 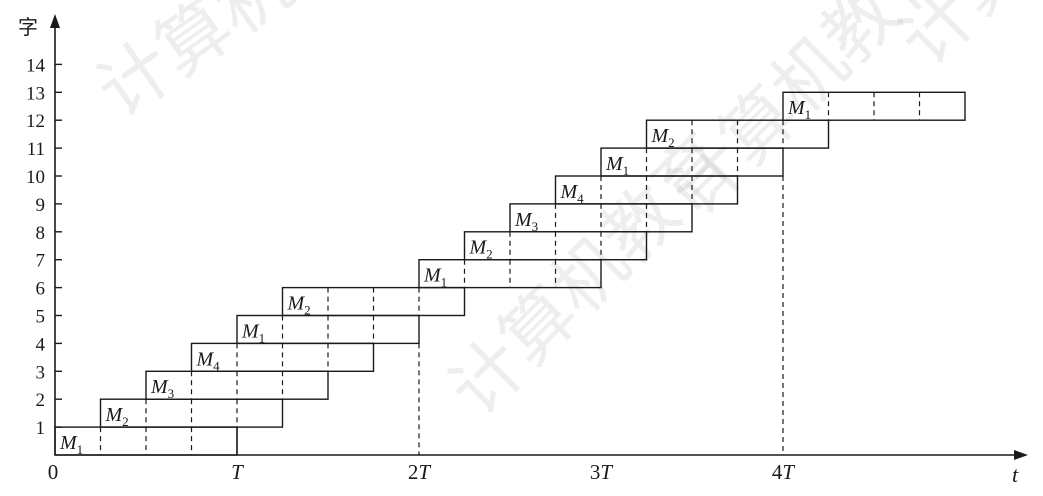 I want to click on x-tick-label: 4T, so click(x=784, y=472).